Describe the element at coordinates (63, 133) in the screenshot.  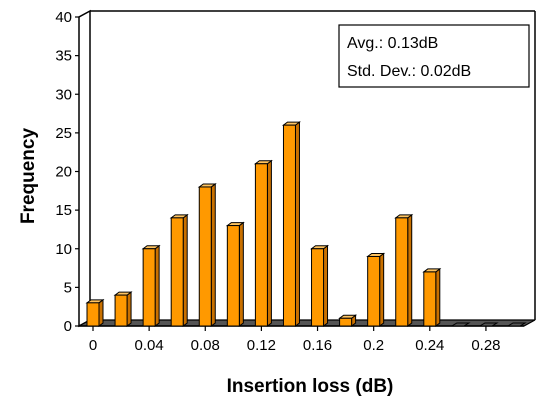
I see `y-tick-label: 25` at that location.